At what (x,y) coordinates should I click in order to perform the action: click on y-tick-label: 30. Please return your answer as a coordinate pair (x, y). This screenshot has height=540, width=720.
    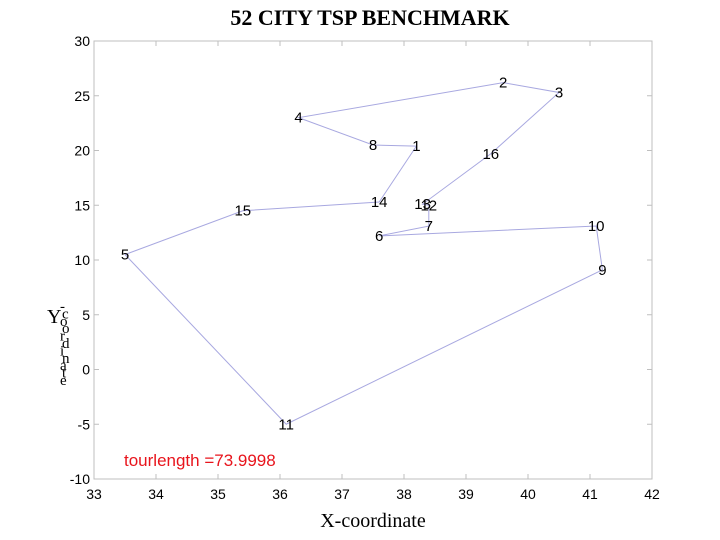
    Looking at the image, I should click on (82, 41).